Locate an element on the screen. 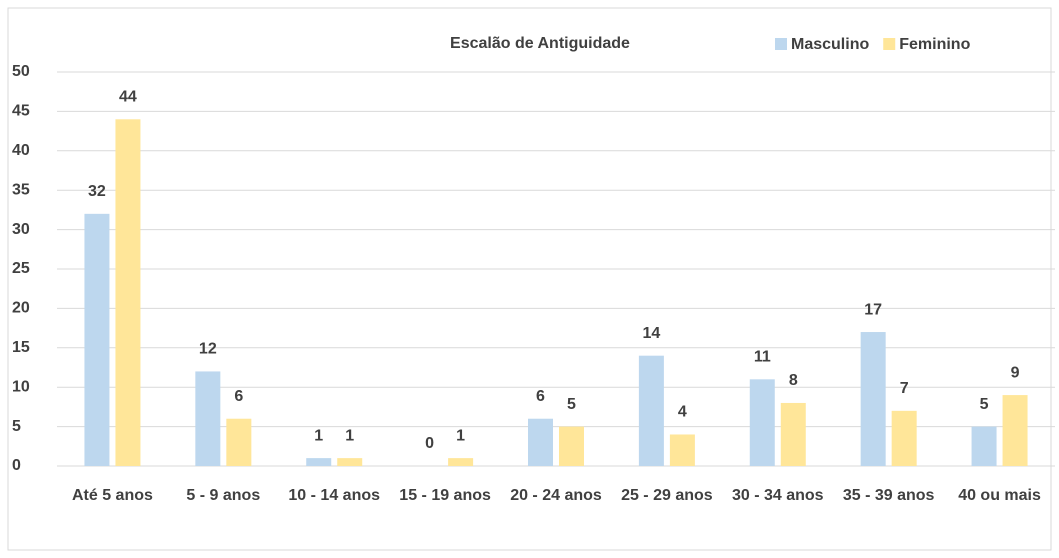 This screenshot has height=558, width=1059. x-tick-label: 10 - 14 anos is located at coordinates (334, 495).